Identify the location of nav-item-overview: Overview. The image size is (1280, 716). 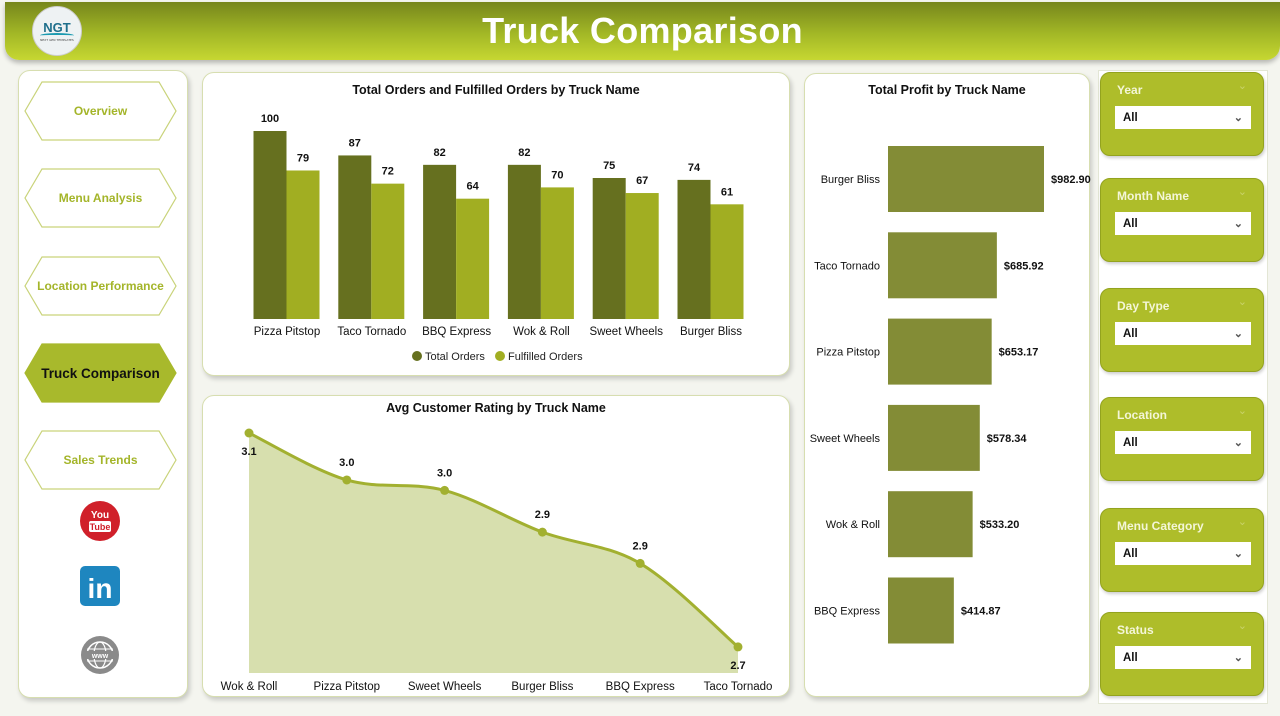
(100, 111).